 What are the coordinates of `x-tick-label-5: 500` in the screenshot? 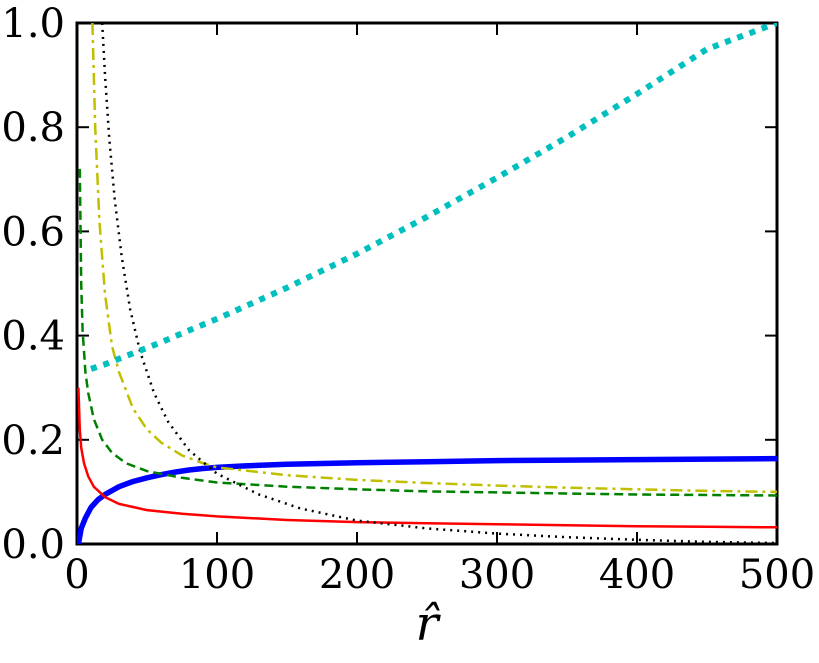 It's located at (777, 575).